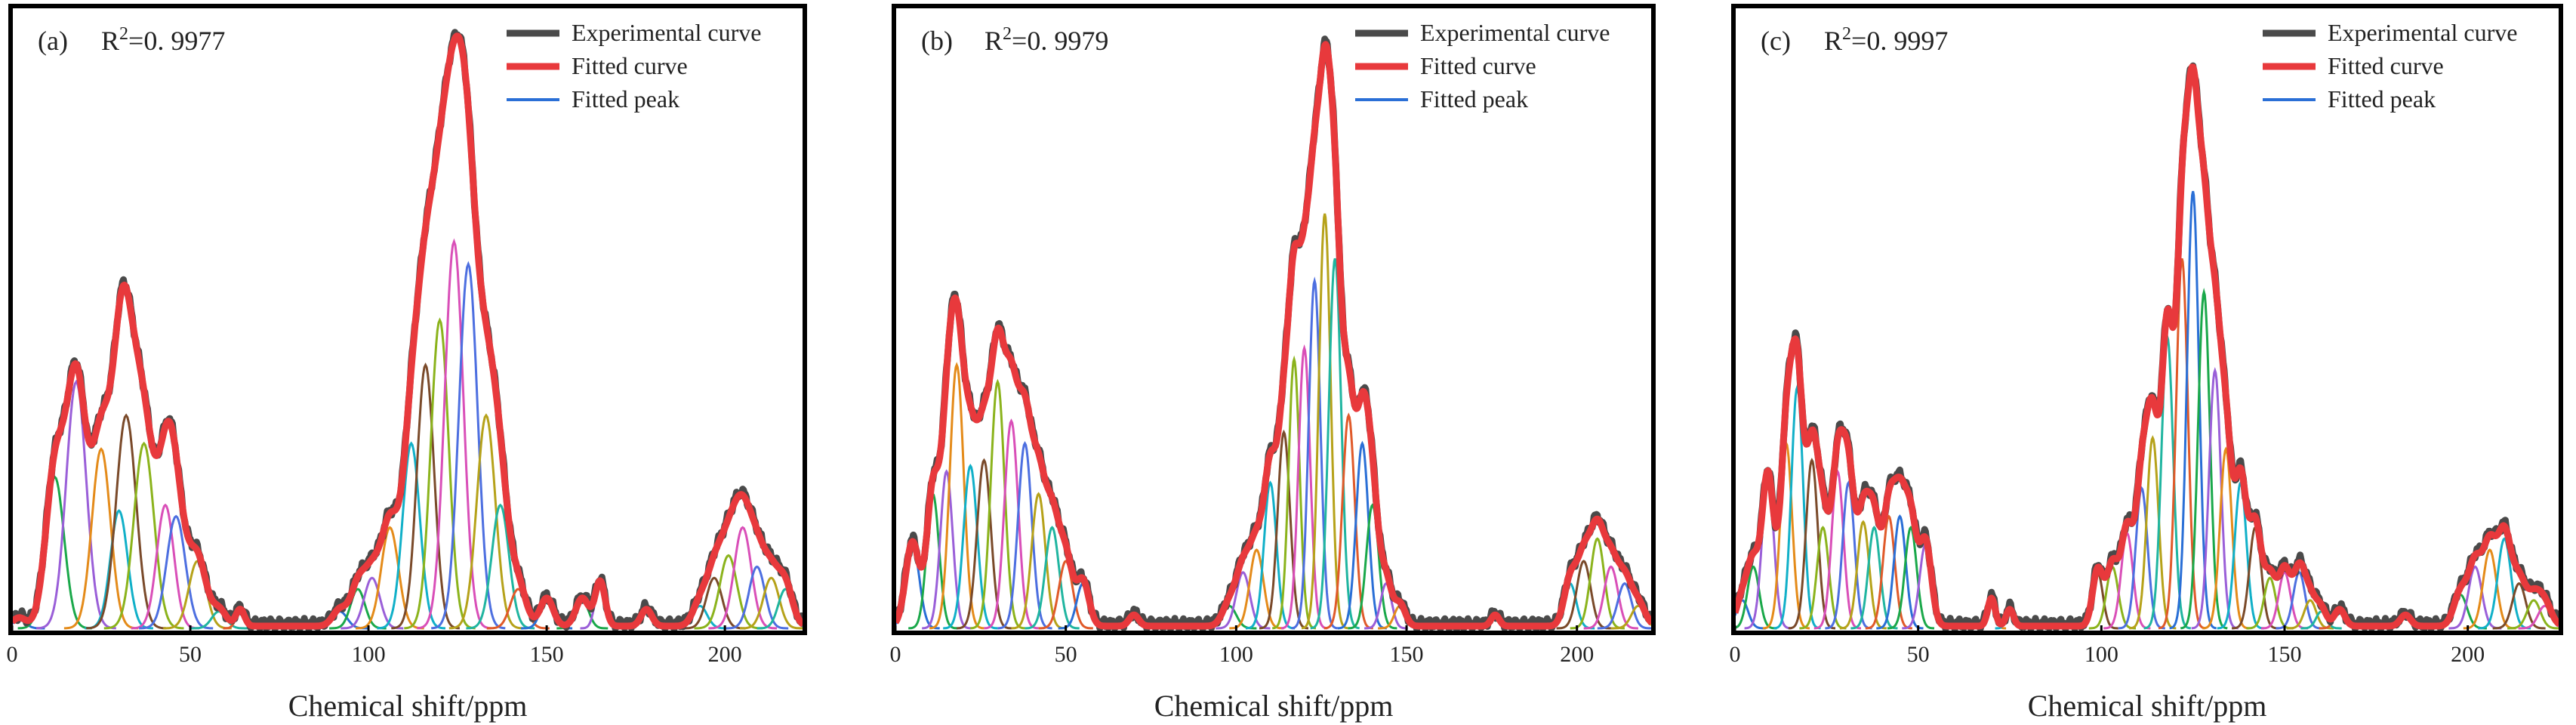 The image size is (2576, 725). Describe the element at coordinates (2101, 655) in the screenshot. I see `x-tick-label: 100` at that location.